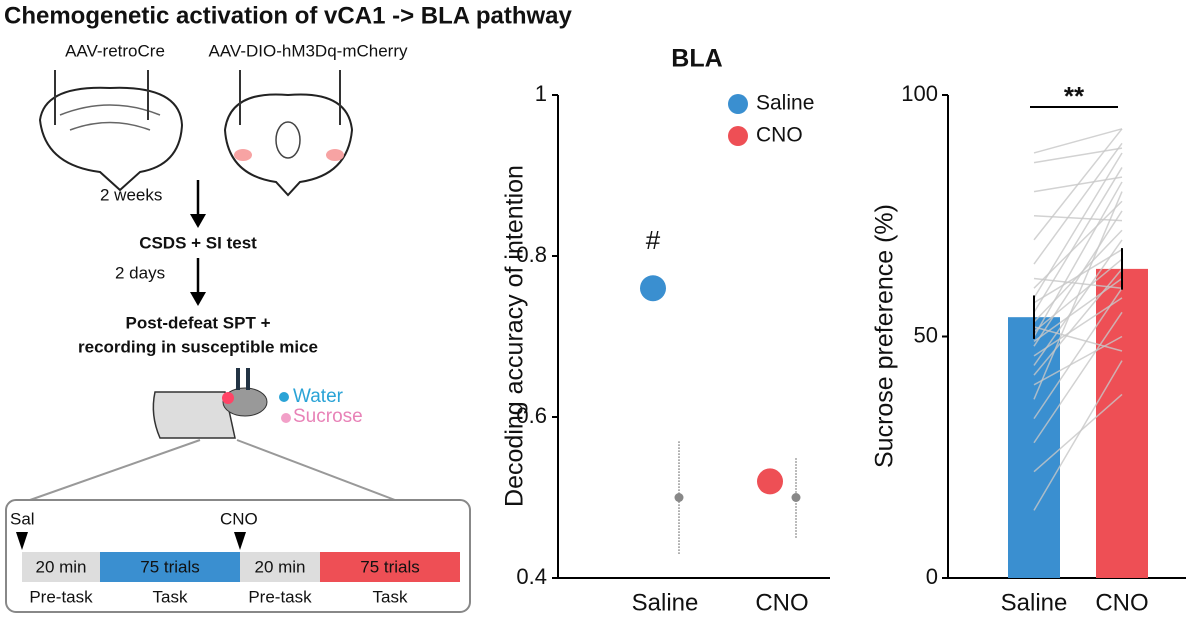  What do you see at coordinates (653, 240) in the screenshot?
I see `annotation: #` at bounding box center [653, 240].